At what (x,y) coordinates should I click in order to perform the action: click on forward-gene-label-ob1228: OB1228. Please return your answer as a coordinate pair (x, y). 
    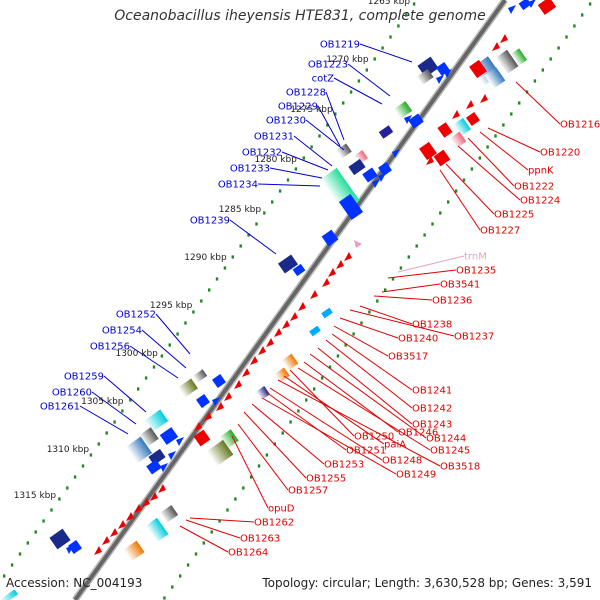
    Looking at the image, I should click on (306, 93).